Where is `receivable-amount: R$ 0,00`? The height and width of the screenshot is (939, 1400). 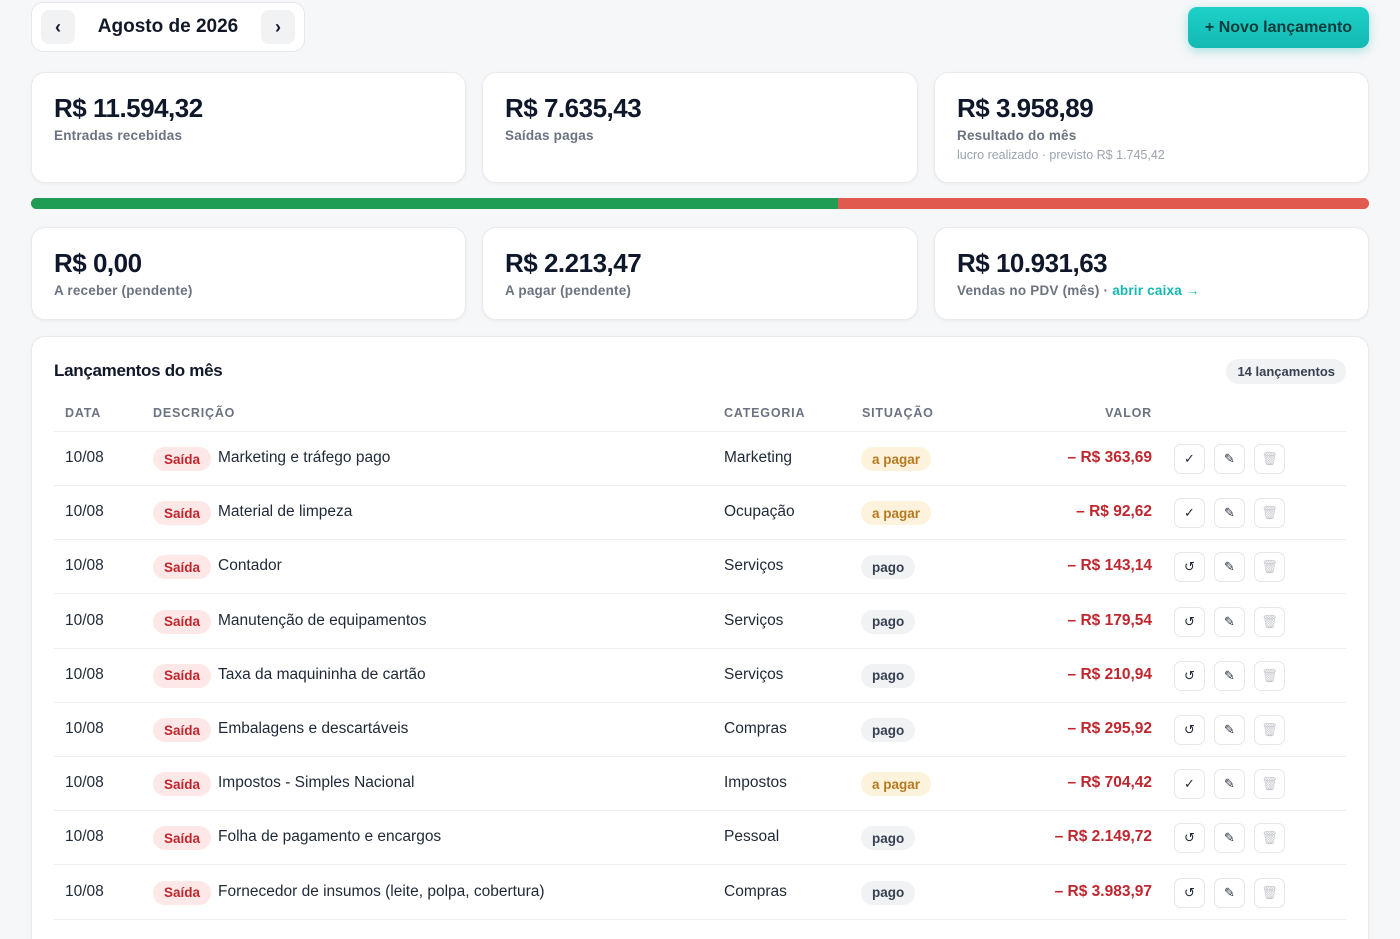 receivable-amount: R$ 0,00 is located at coordinates (98, 263).